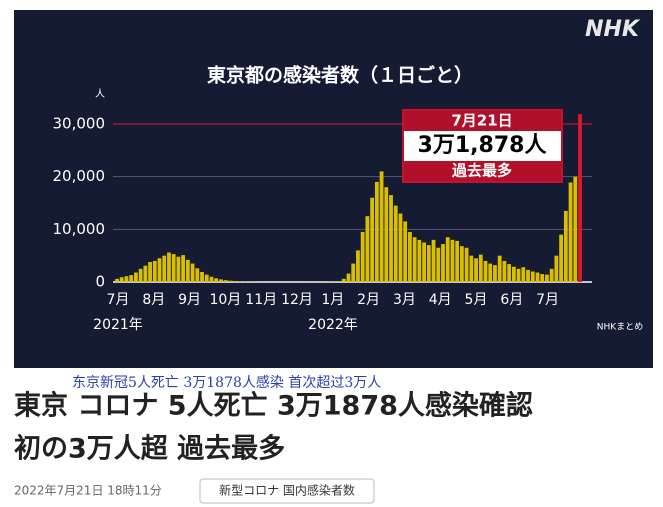 The image size is (663, 507). I want to click on x-tick-label: 1月, so click(332, 300).